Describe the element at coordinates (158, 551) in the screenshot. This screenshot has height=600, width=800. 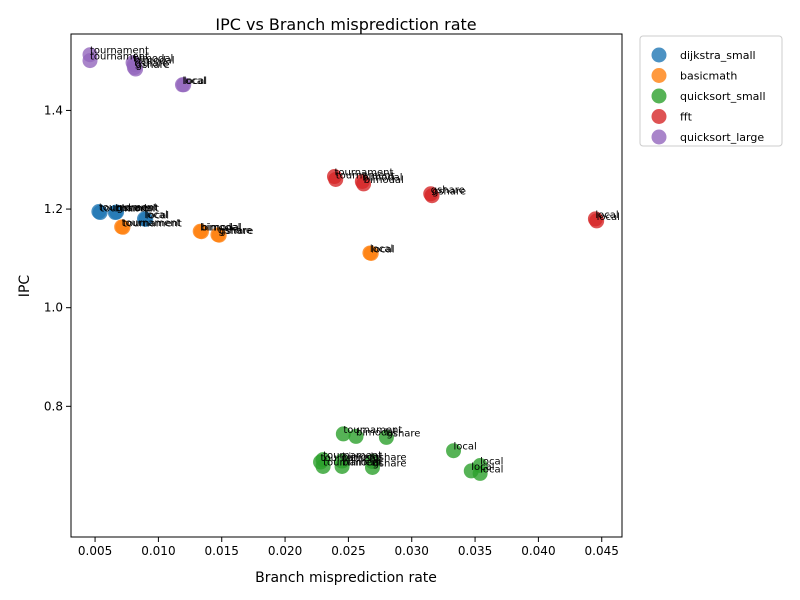
I see `x-tick-label: 0.010` at that location.